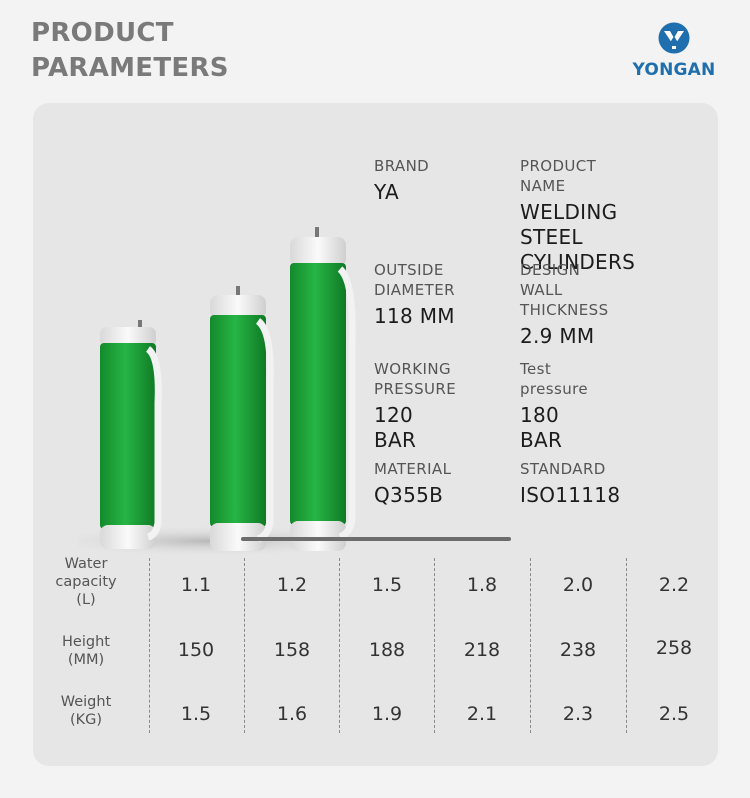 Image resolution: width=750 pixels, height=798 pixels. Describe the element at coordinates (578, 714) in the screenshot. I see `table-cell: 2.3` at that location.